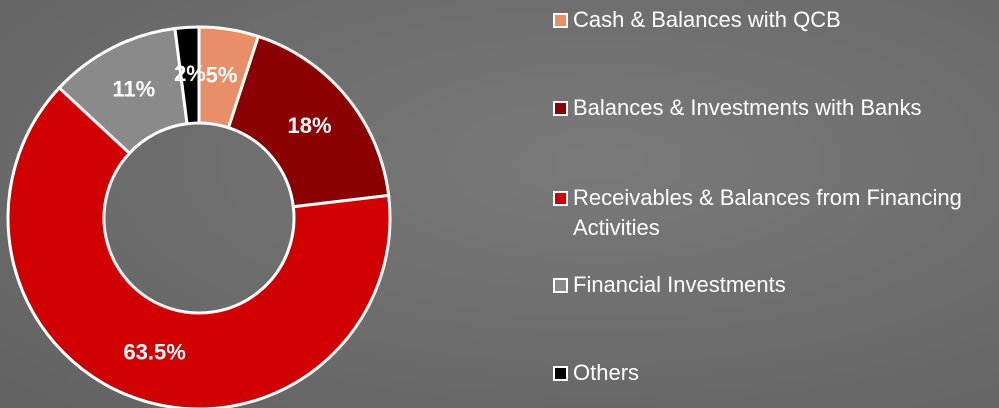 The width and height of the screenshot is (999, 408). What do you see at coordinates (747, 107) in the screenshot?
I see `legend-label: Balances & Investments with Banks` at bounding box center [747, 107].